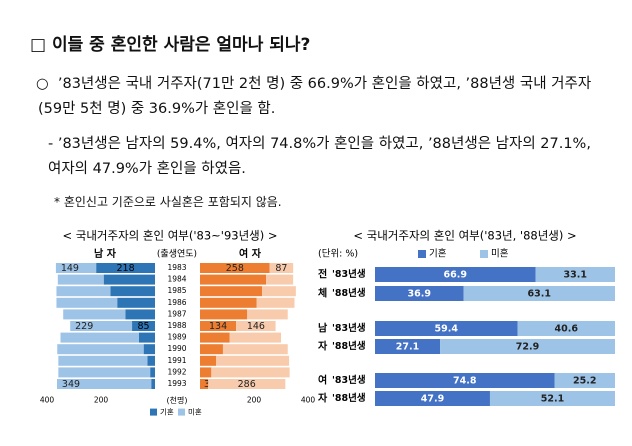 This screenshot has width=632, height=446. What do you see at coordinates (176, 279) in the screenshot?
I see `year-label: 1984` at bounding box center [176, 279].